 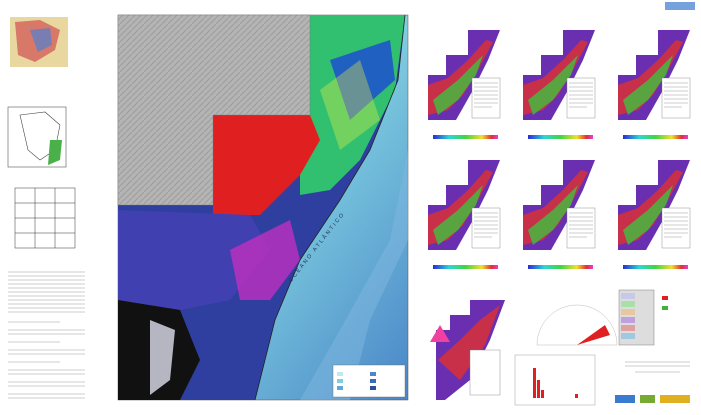 What do you see at coordinates (369, 381) in the screenshot?
I see `bathymetry-legend` at bounding box center [369, 381].